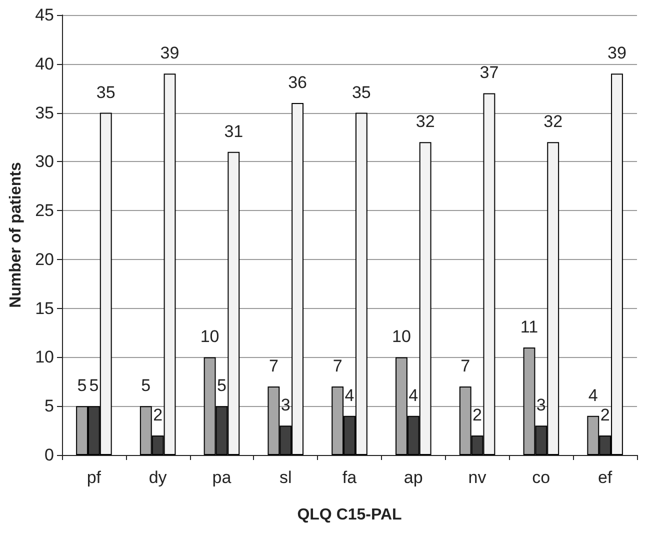  I want to click on x-tick-label: pf, so click(94, 477).